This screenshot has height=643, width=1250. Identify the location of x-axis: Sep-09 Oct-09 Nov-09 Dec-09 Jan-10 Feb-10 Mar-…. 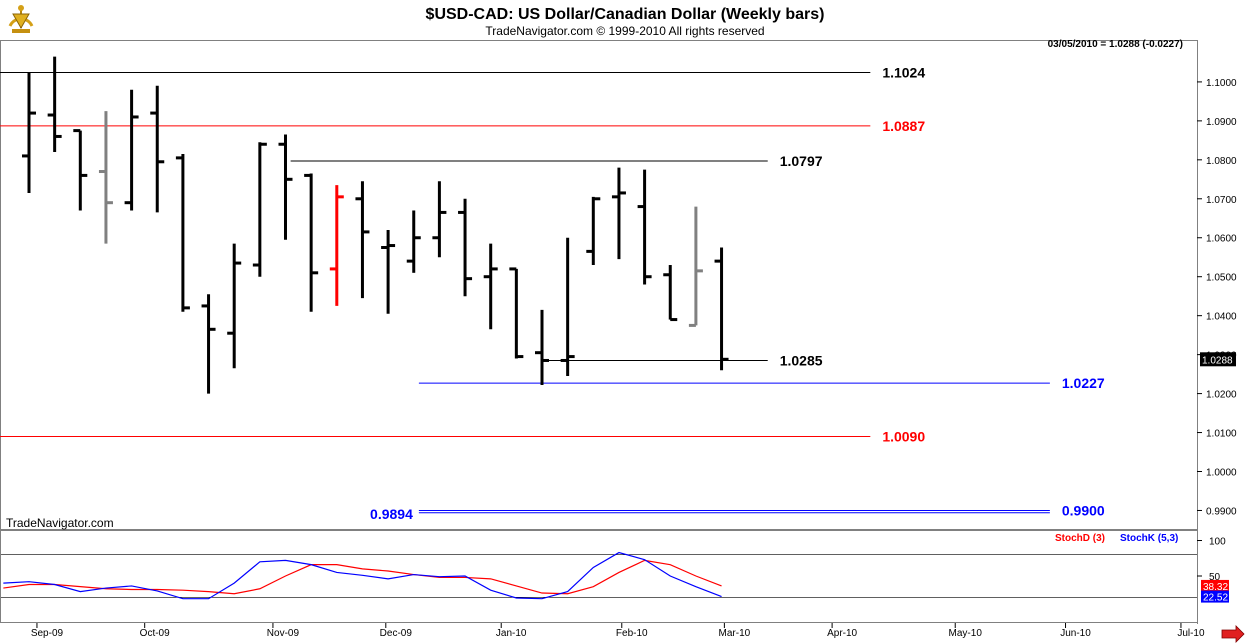
(618, 631).